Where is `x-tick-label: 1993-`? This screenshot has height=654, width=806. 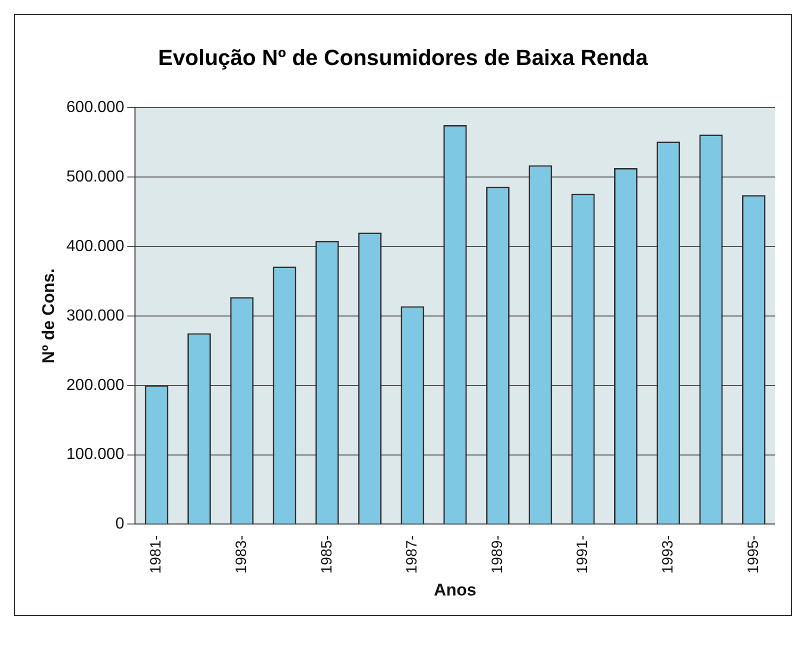 x-tick-label: 1993- is located at coordinates (668, 554).